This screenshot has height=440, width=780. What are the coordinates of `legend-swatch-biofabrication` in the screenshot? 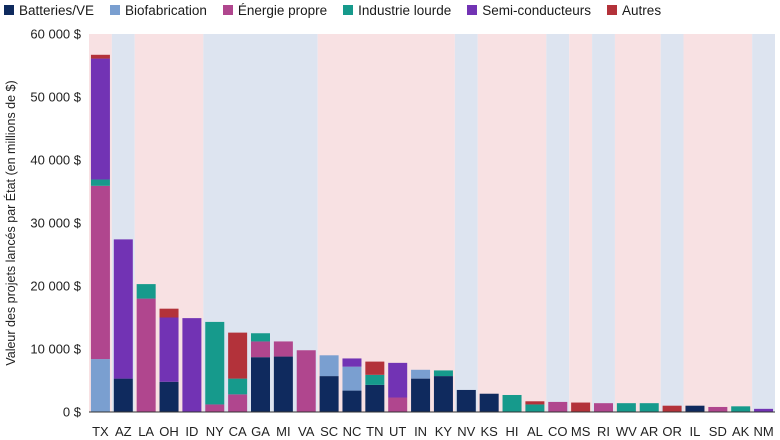 It's located at (115, 10).